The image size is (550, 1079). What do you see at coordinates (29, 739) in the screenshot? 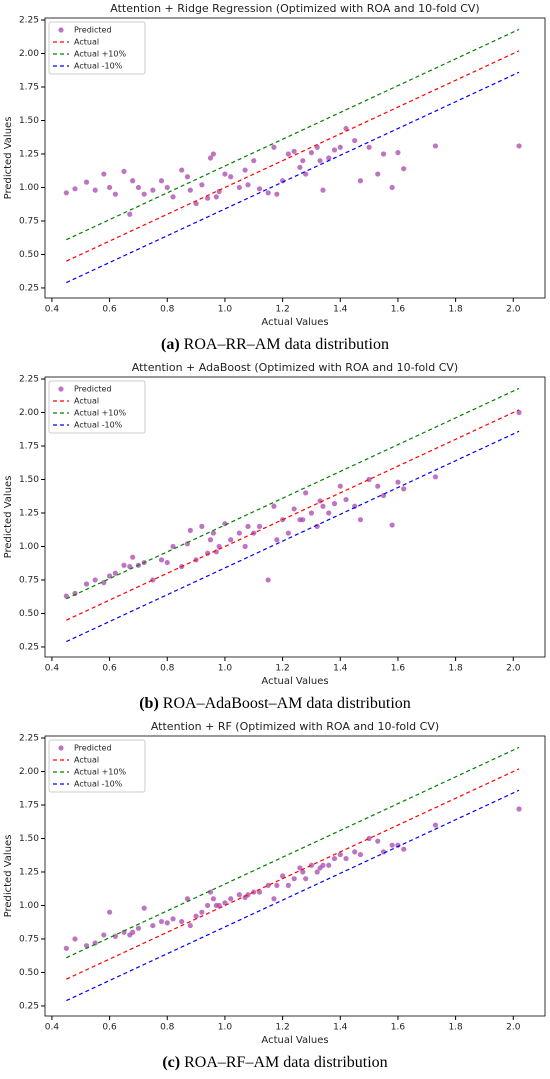
I see `y-tick-label: 2.25` at bounding box center [29, 739].